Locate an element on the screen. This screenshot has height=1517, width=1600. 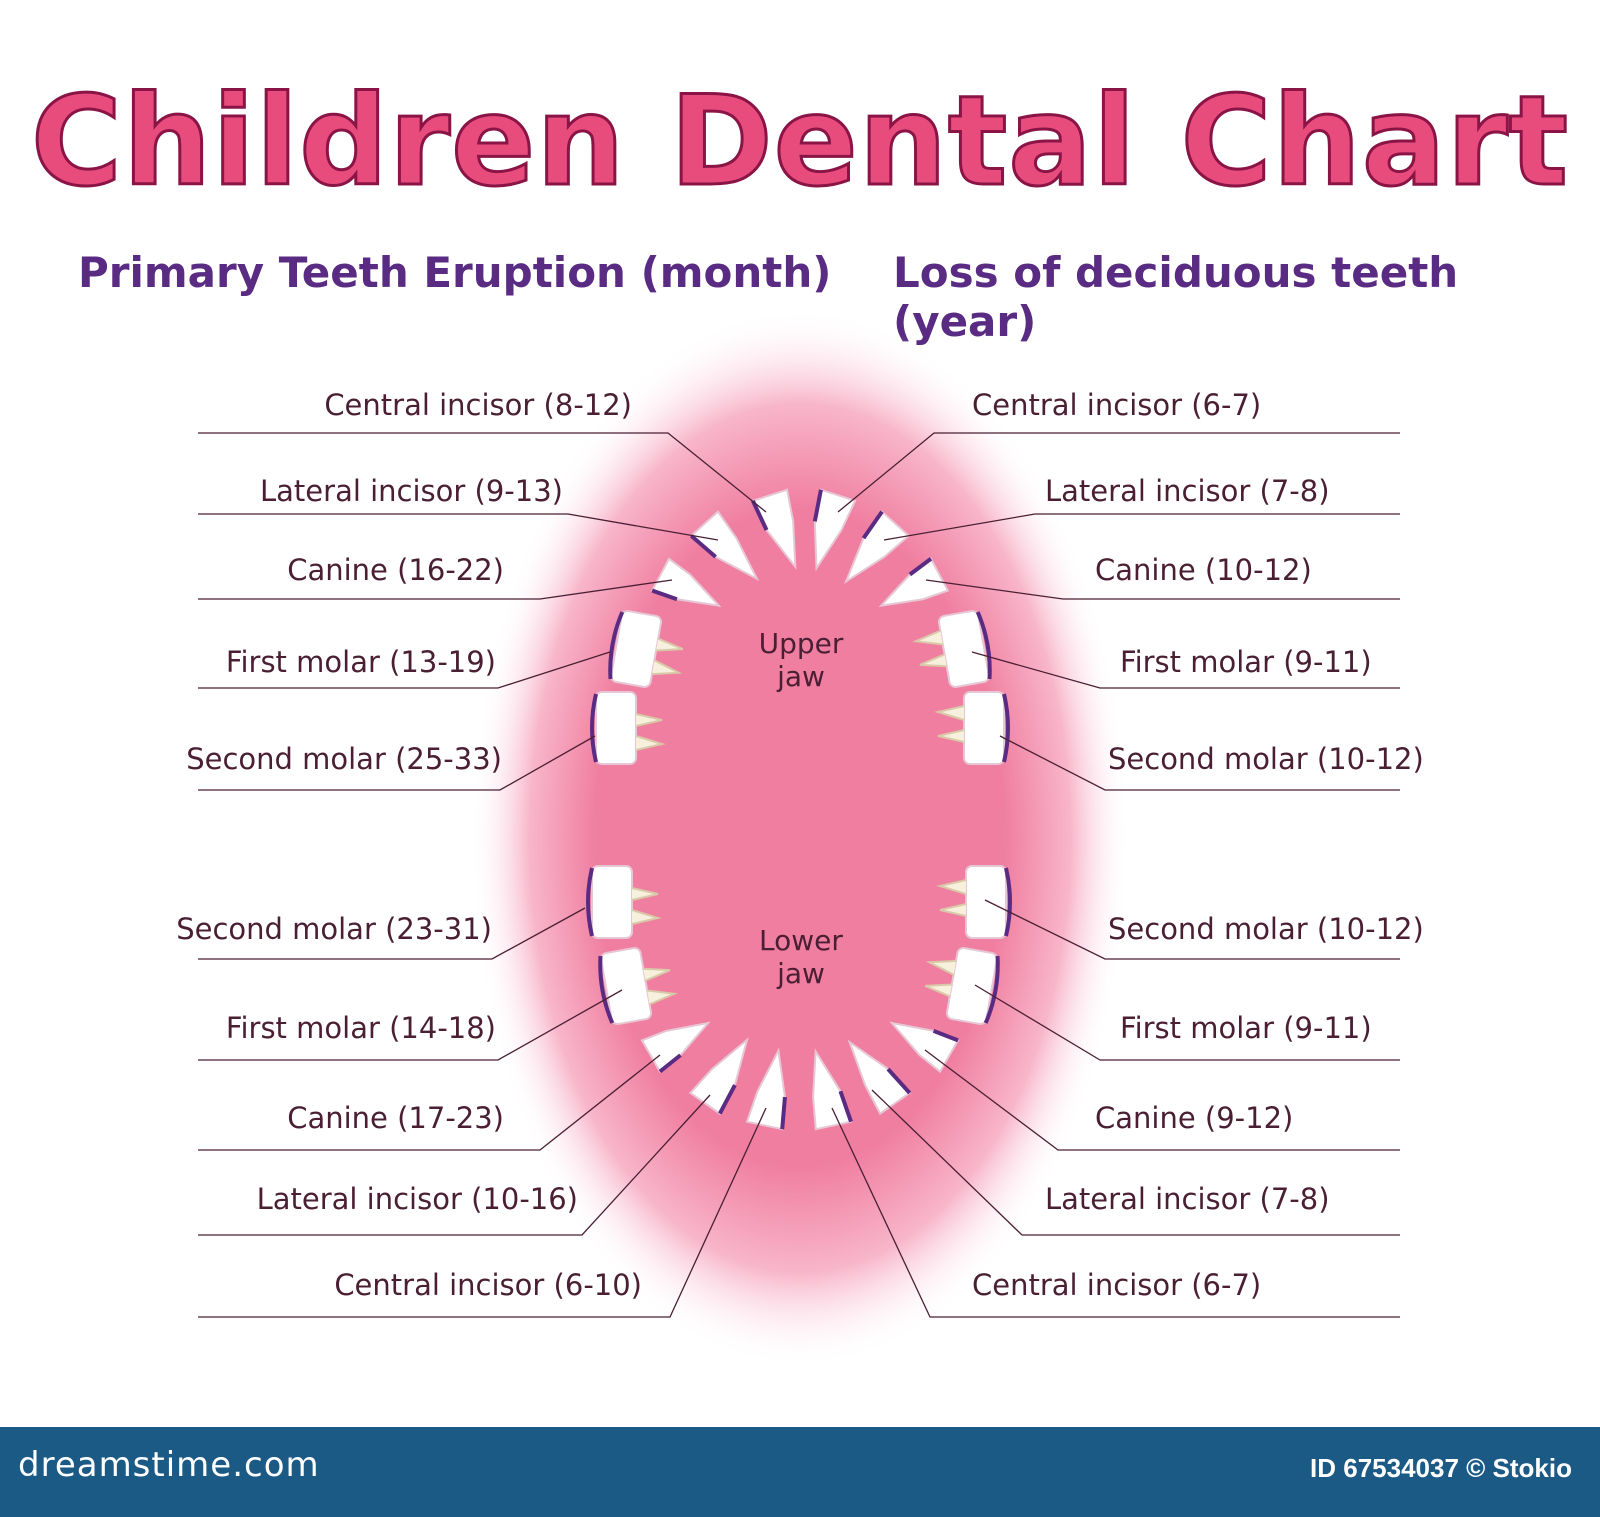
eruption-label-upper-first-molar: First molar (13-19) is located at coordinates (360, 662).